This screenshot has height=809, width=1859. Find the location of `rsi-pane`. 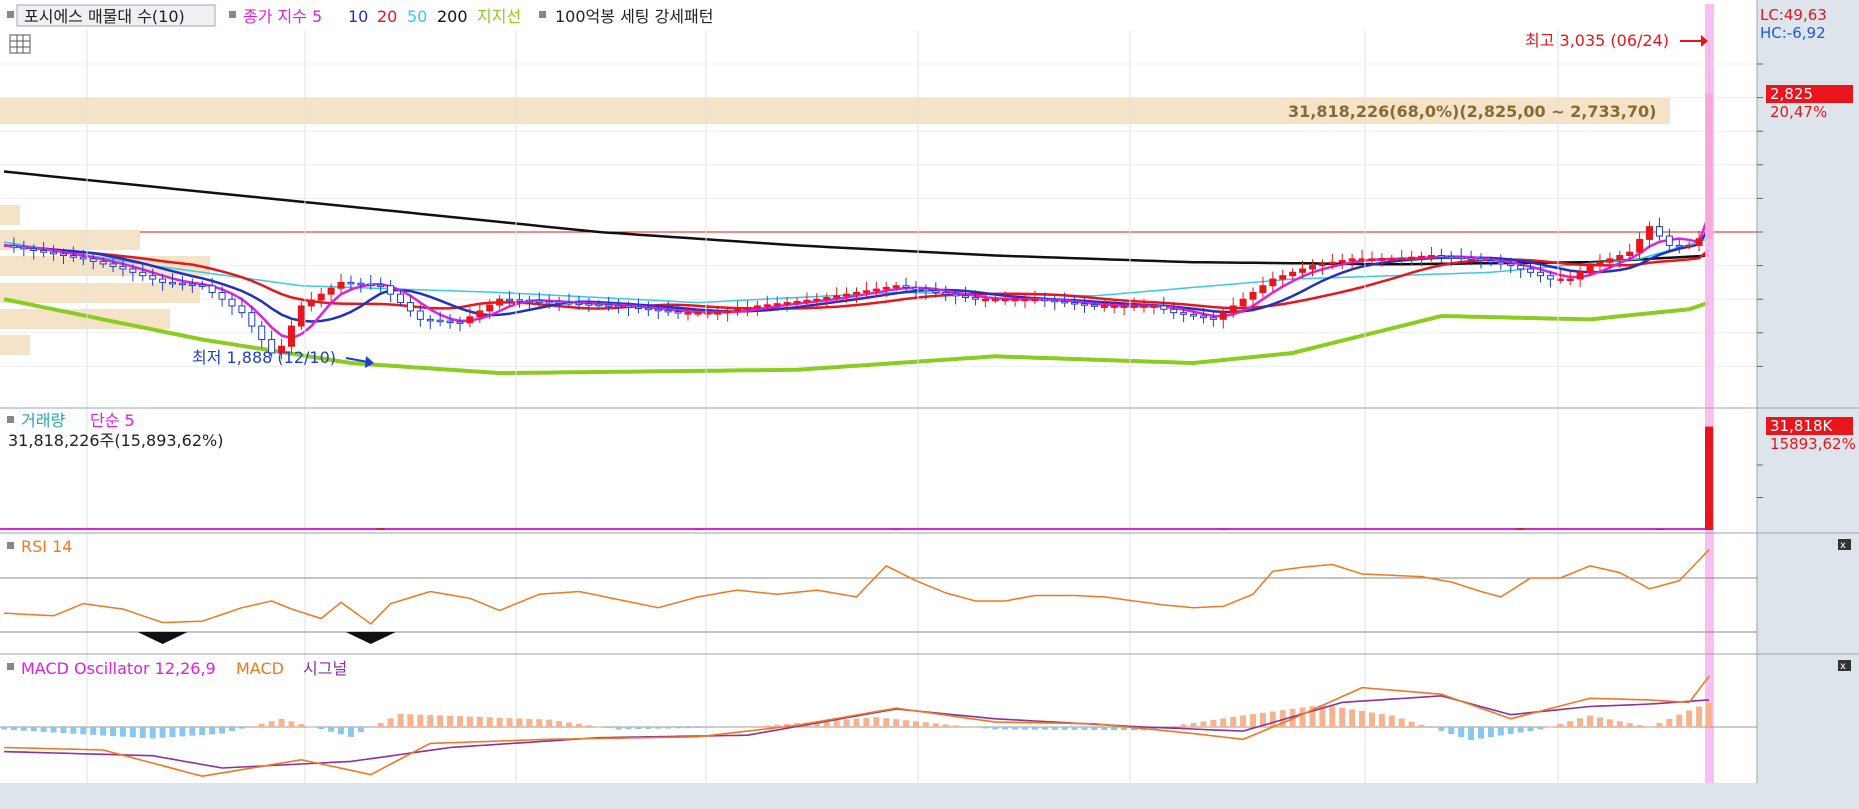

rsi-pane is located at coordinates (878, 596).